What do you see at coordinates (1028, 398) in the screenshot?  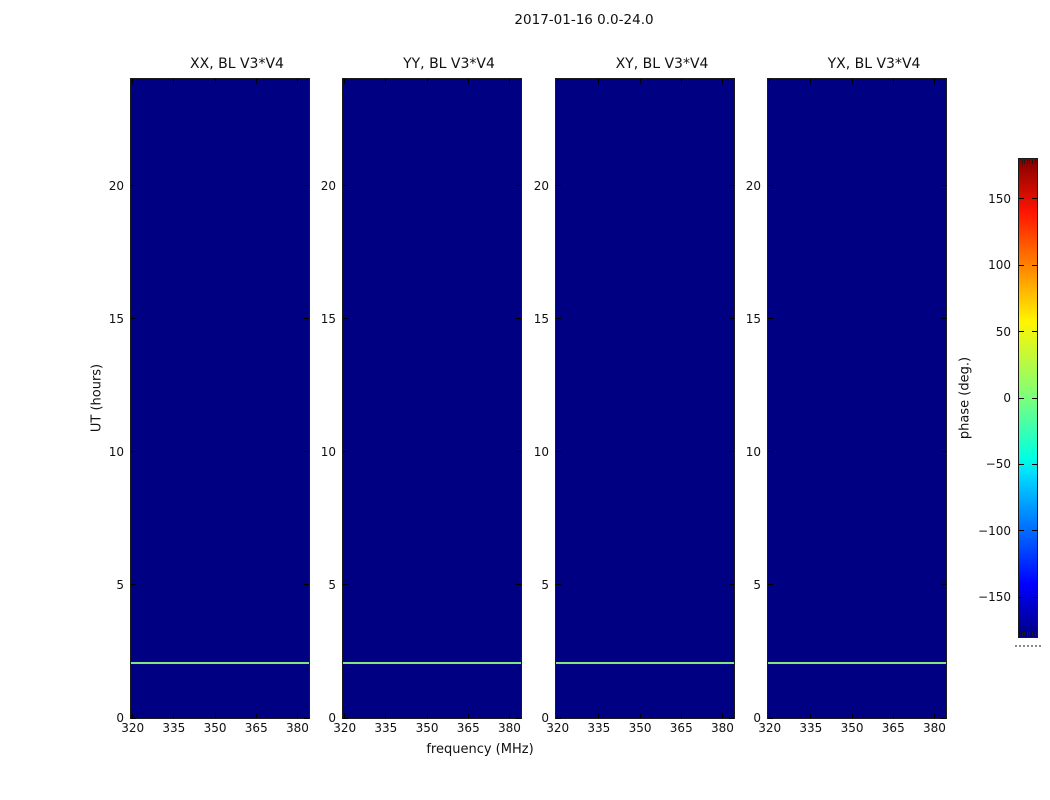 I see `colorbar-gradient` at bounding box center [1028, 398].